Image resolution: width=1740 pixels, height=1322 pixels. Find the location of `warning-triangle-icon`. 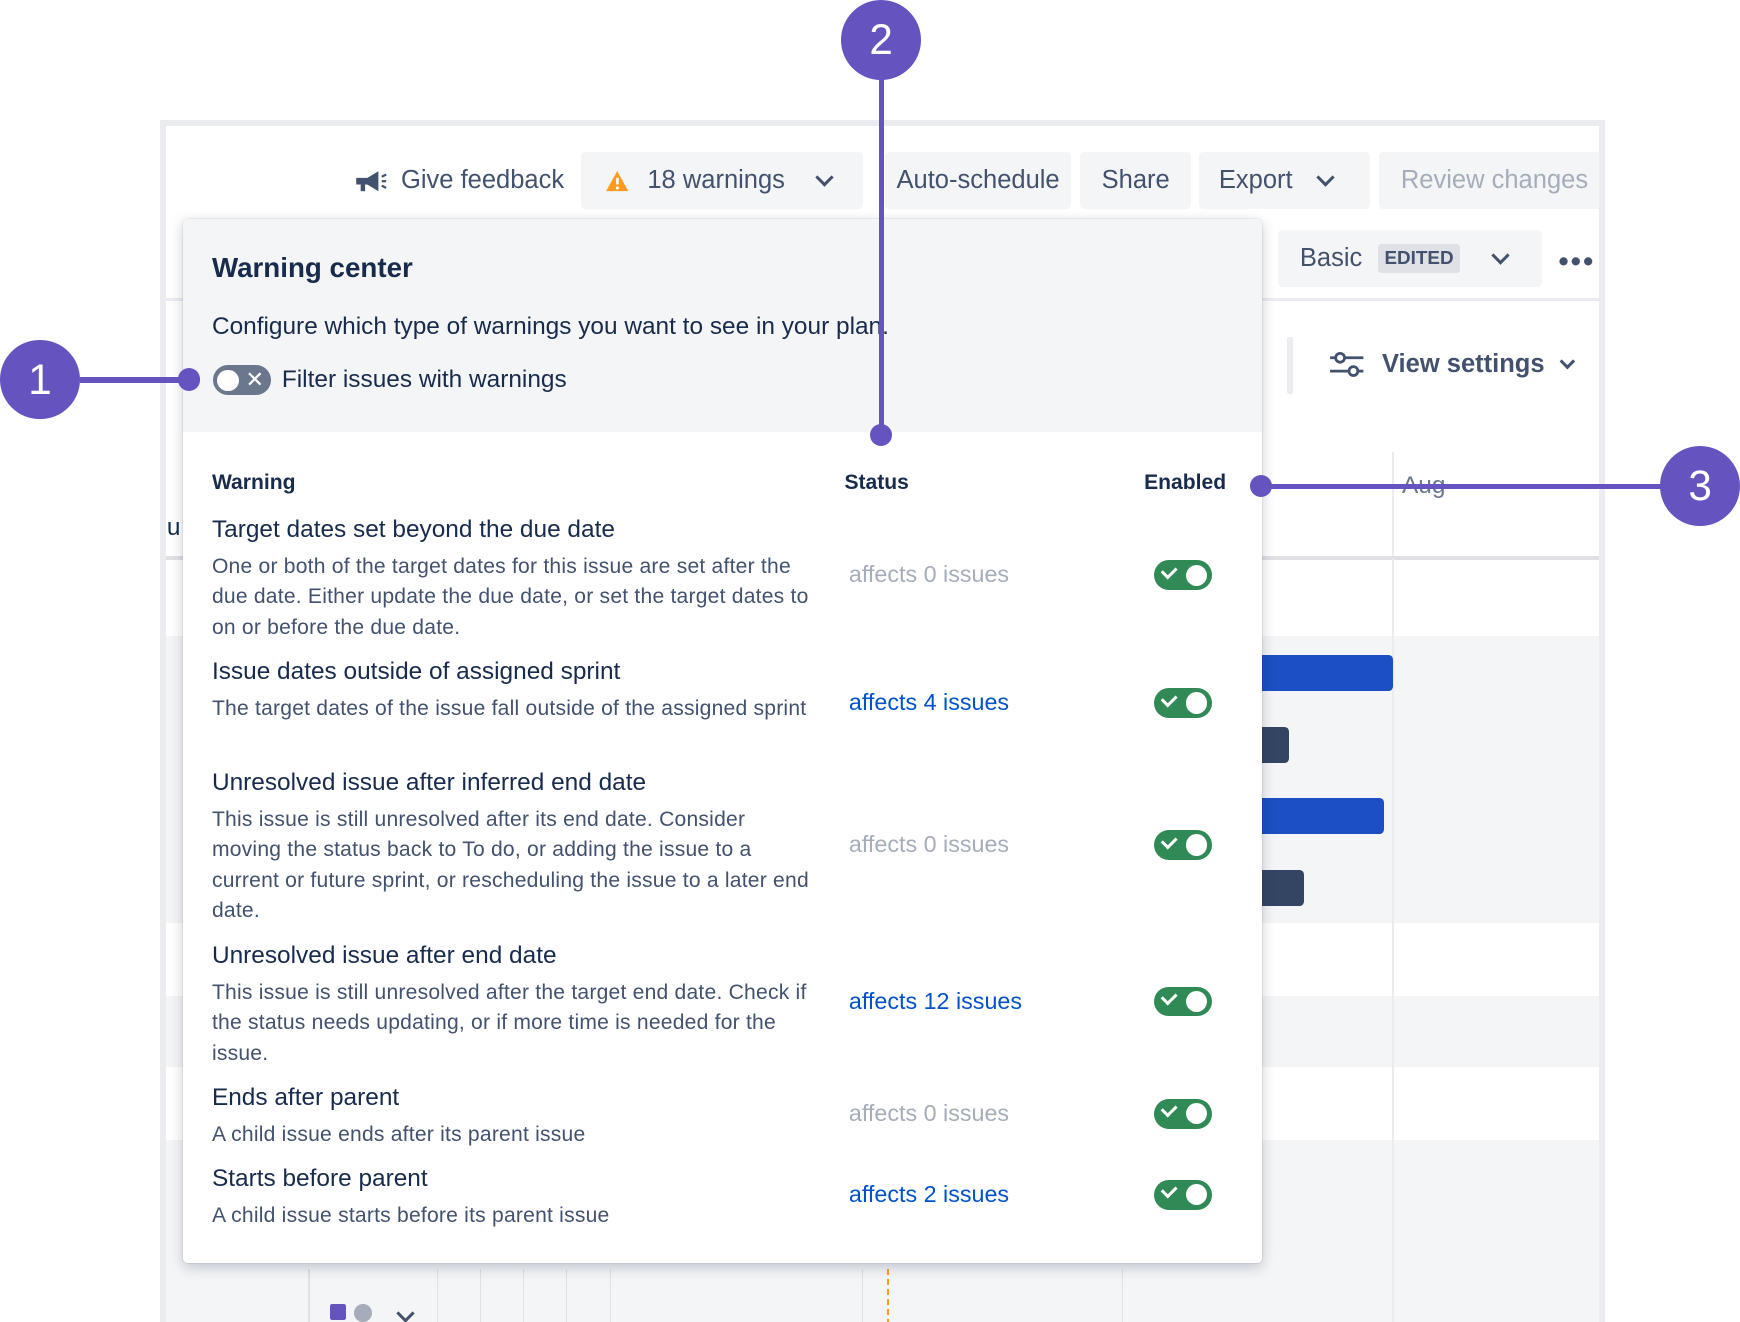

warning-triangle-icon is located at coordinates (617, 180).